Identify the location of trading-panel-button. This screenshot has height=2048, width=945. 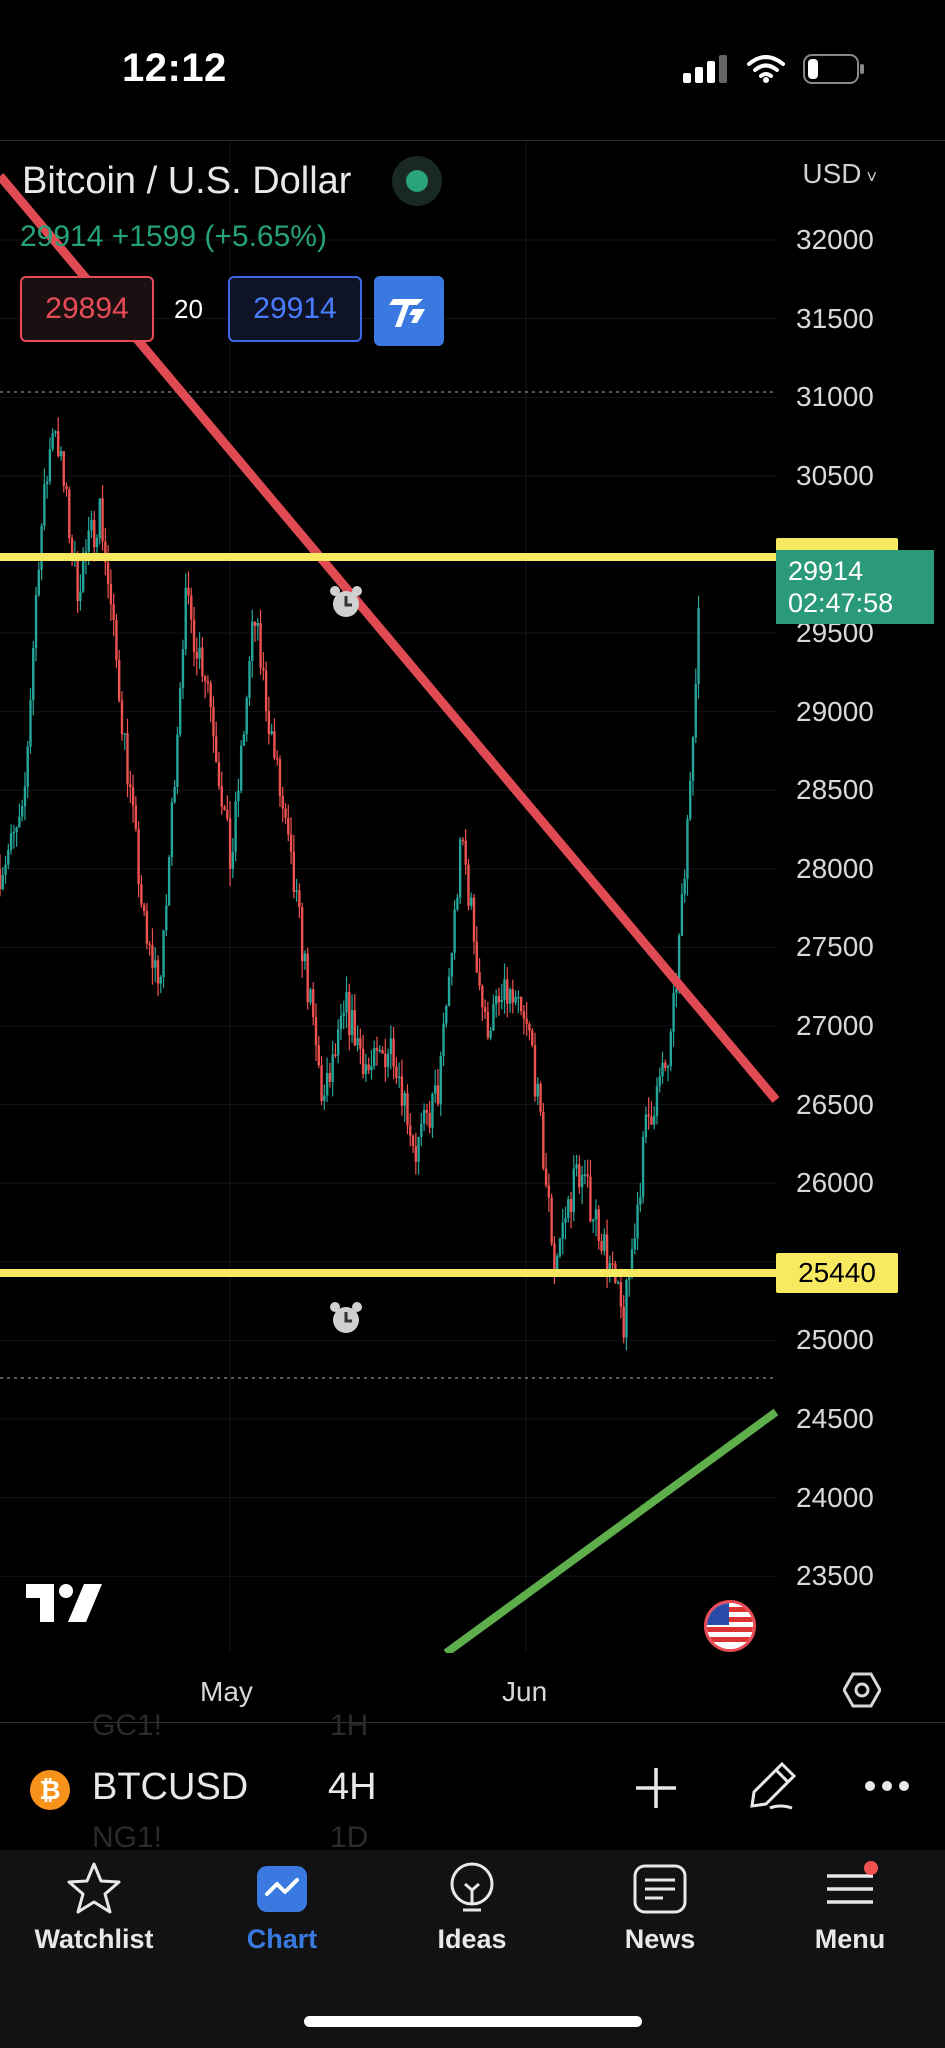
(409, 311).